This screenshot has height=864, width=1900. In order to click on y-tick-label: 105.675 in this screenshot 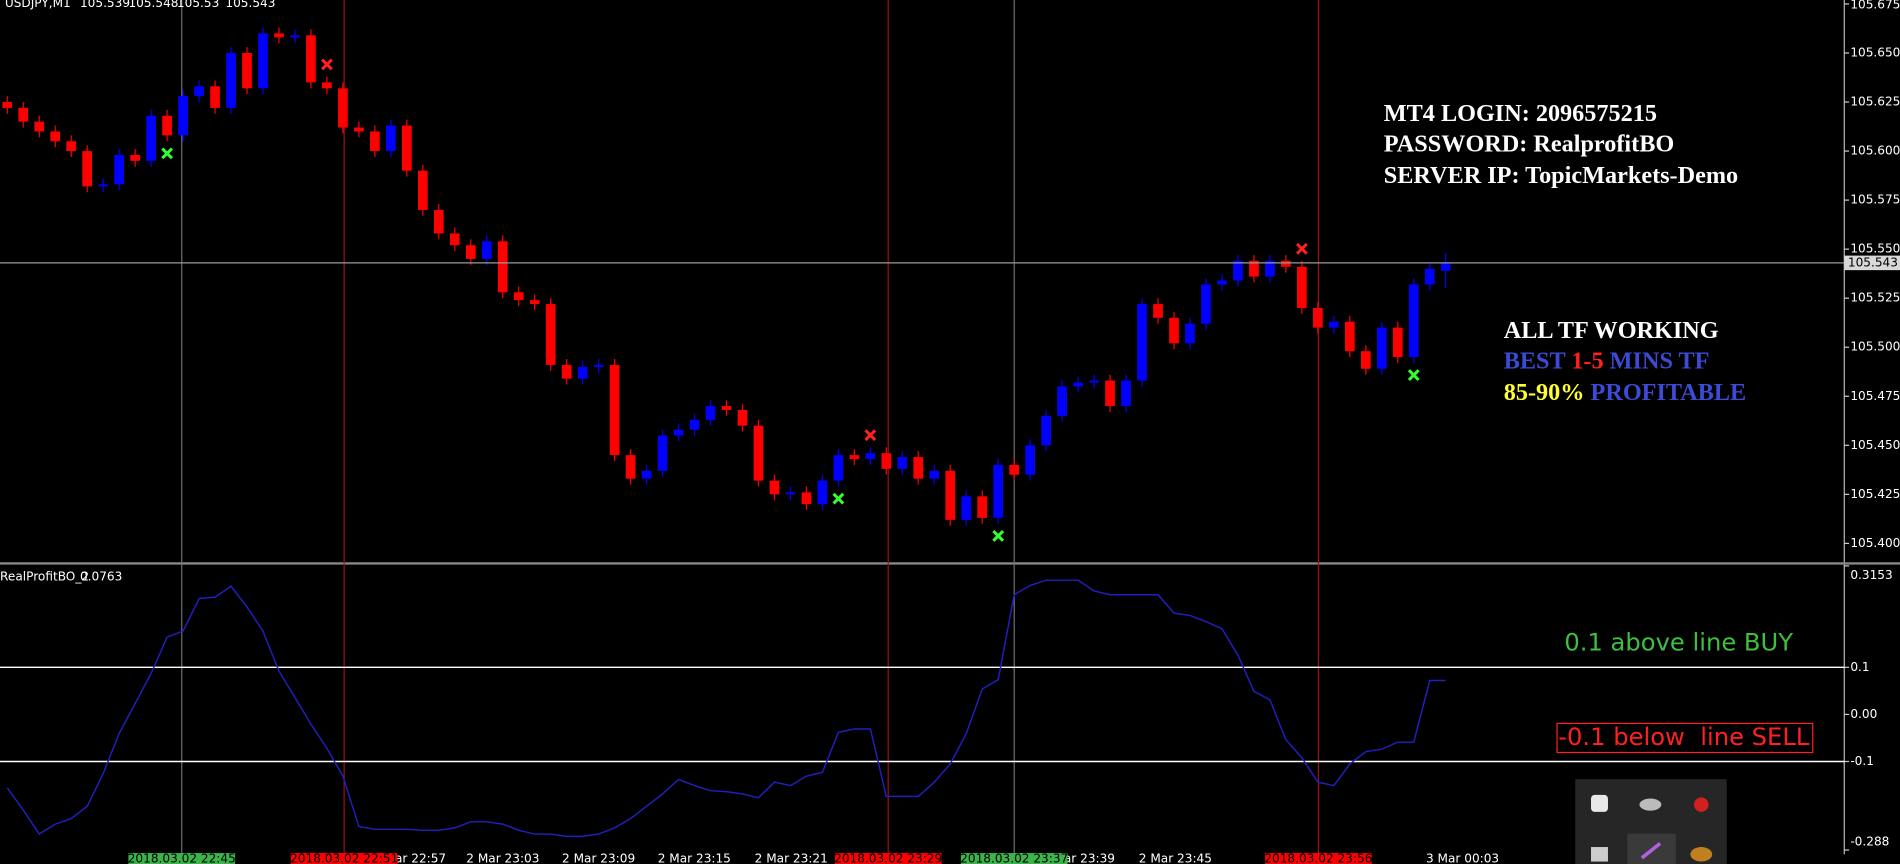, I will do `click(1875, 5)`.